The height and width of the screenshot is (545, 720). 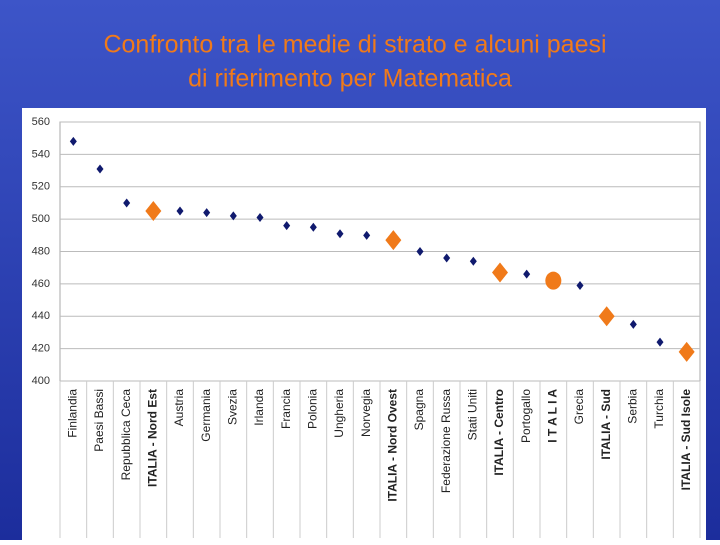 What do you see at coordinates (41, 219) in the screenshot?
I see `y-tick-label: 500` at bounding box center [41, 219].